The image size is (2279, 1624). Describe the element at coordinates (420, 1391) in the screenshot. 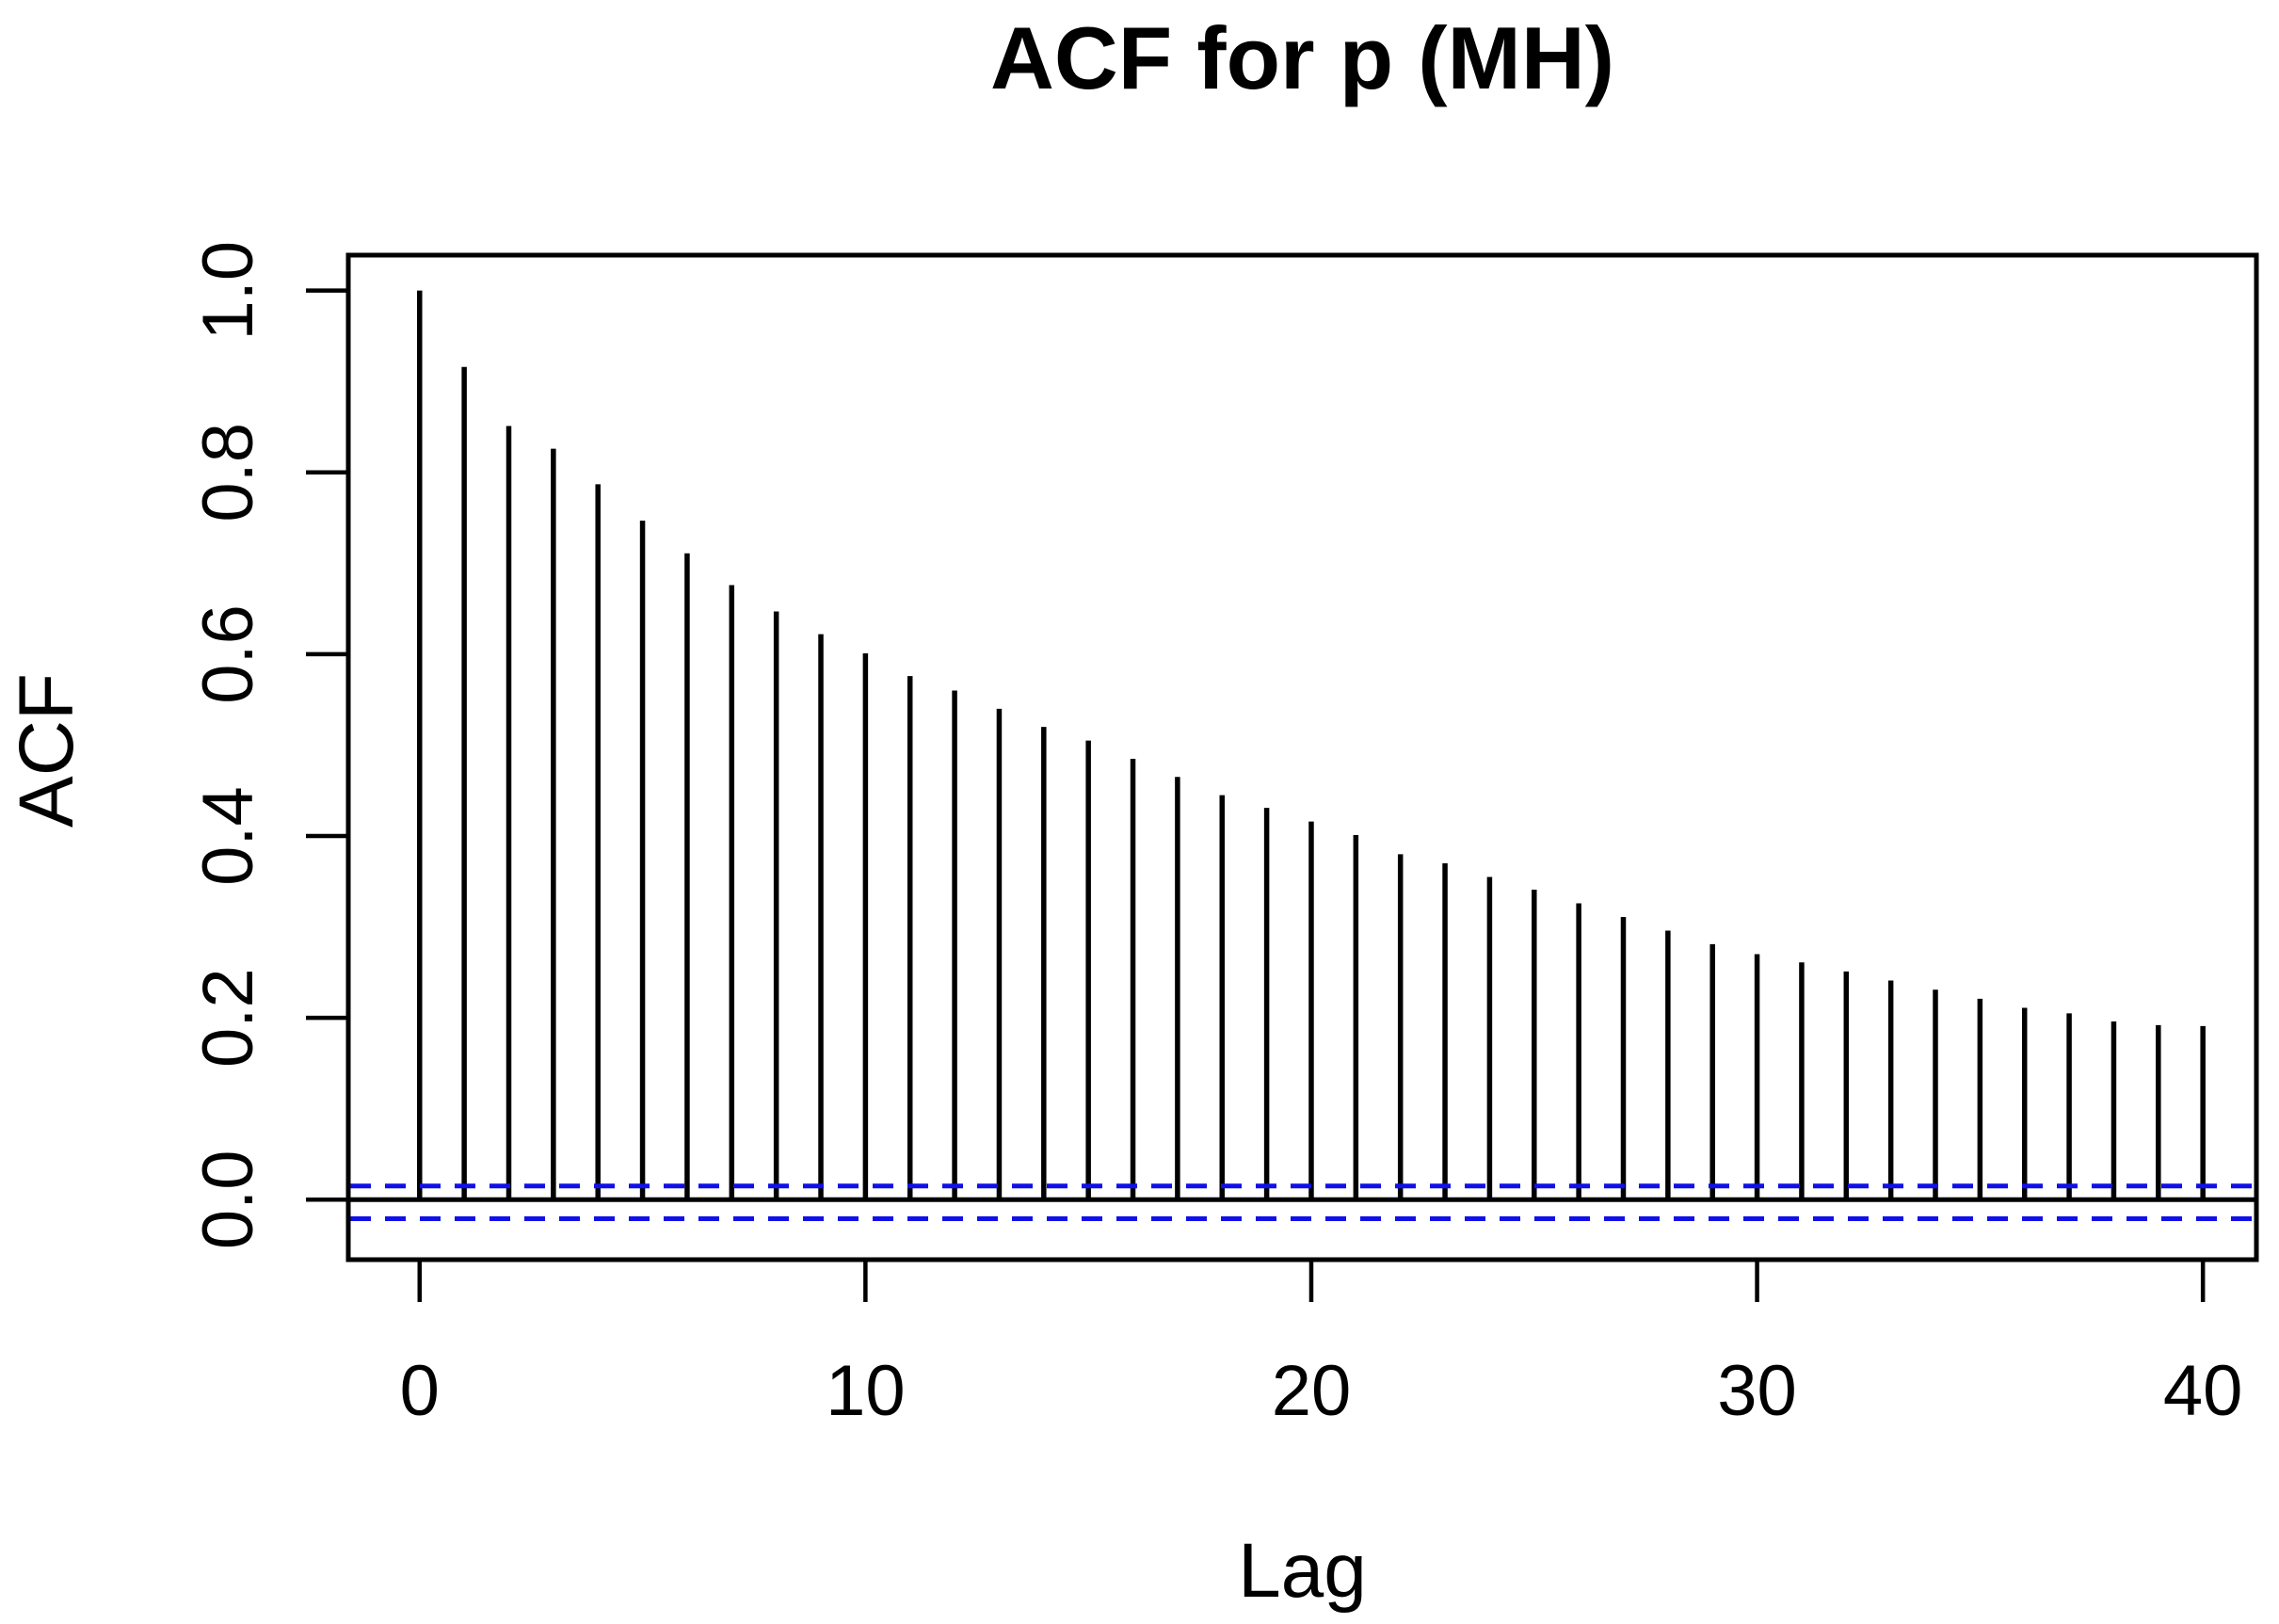

I see `x-tick-label-0: 0` at that location.